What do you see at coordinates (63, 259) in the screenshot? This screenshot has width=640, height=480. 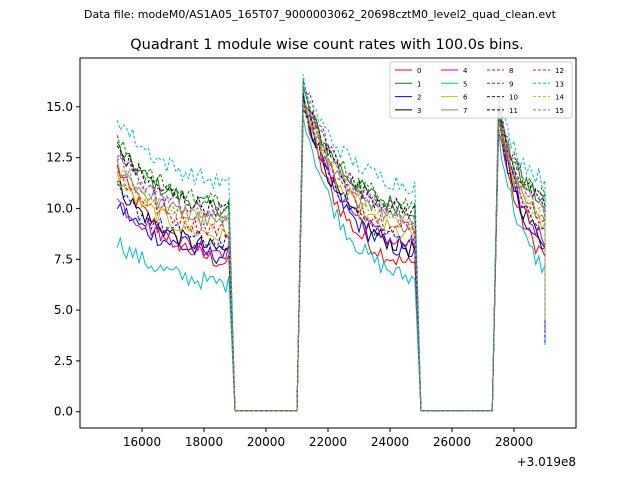 I see `y-tick-label: 7.5` at bounding box center [63, 259].